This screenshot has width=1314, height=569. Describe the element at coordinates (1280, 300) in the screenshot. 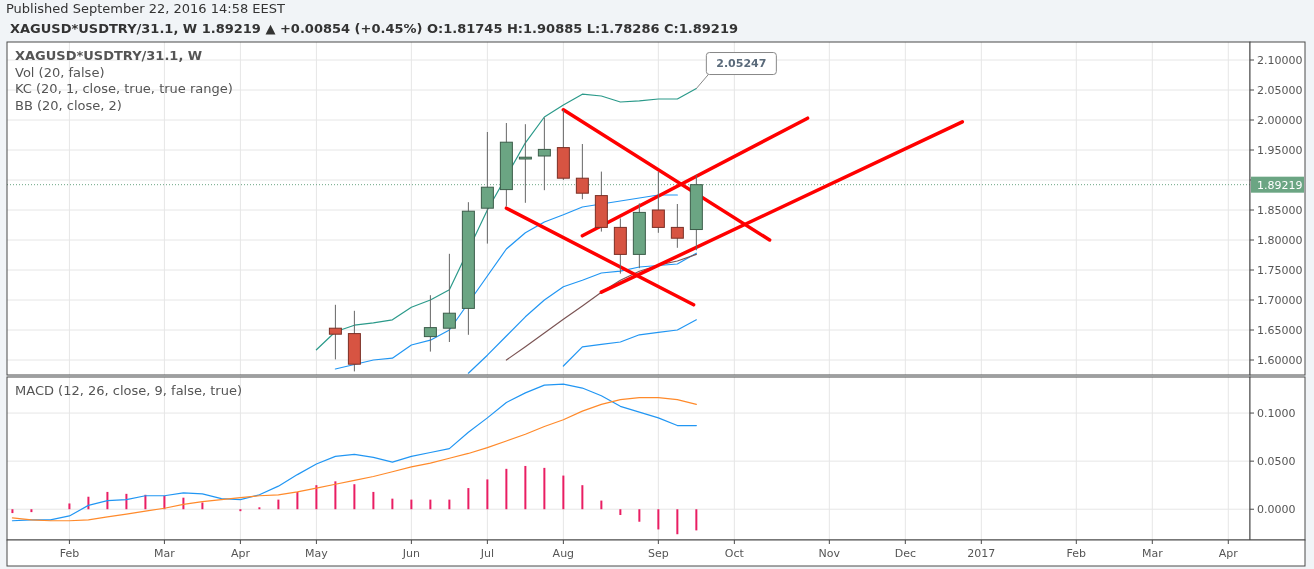

I see `y-tick-label: 1.70000` at that location.